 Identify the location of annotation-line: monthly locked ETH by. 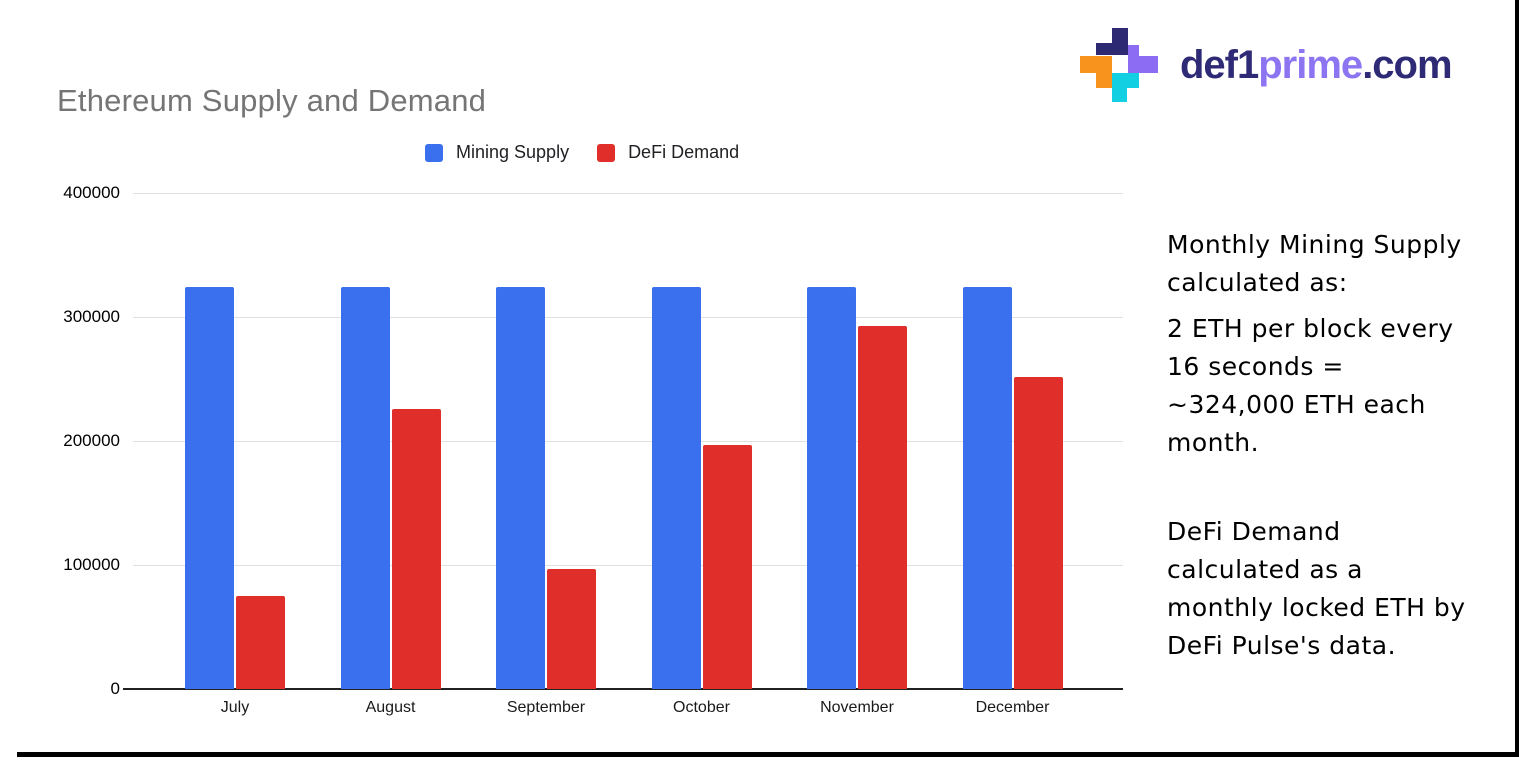
(1316, 607).